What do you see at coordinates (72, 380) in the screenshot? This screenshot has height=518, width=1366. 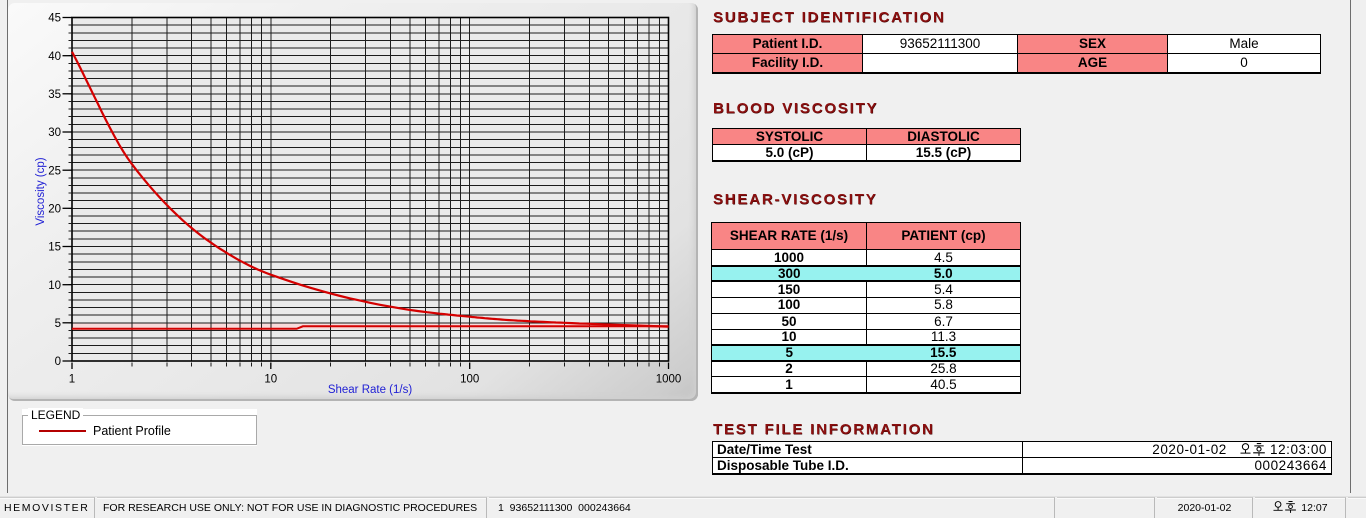 I see `svg-text: 1` at bounding box center [72, 380].